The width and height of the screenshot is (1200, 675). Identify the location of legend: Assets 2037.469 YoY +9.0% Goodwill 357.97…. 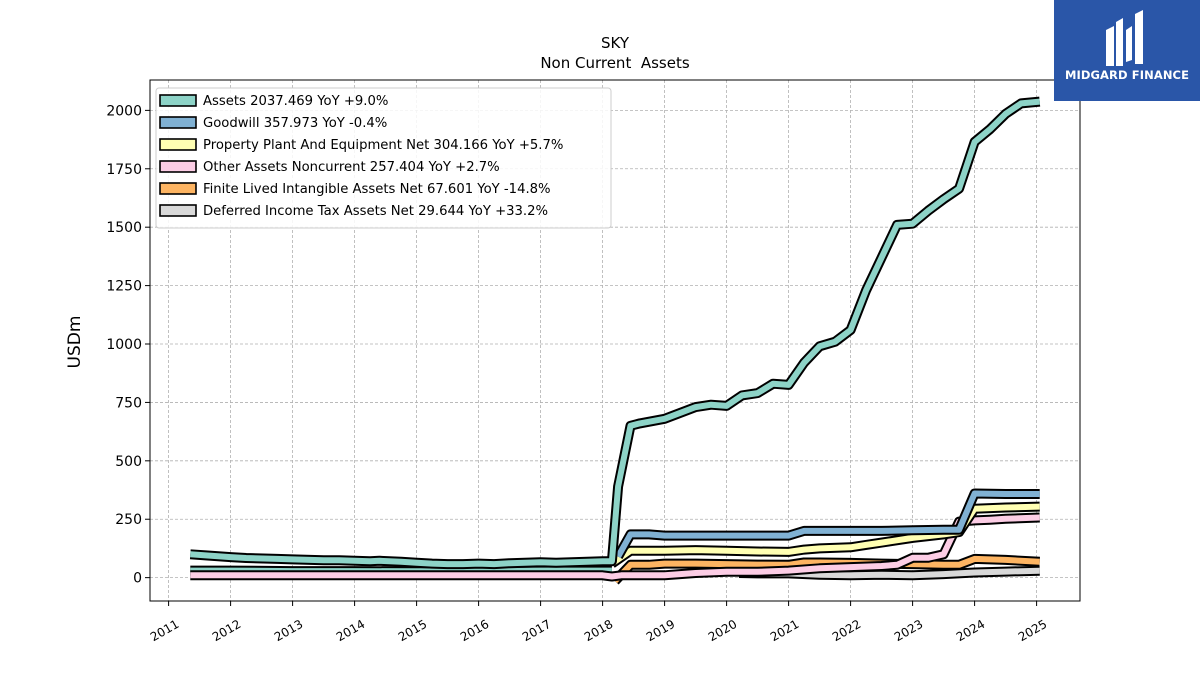
(383, 158).